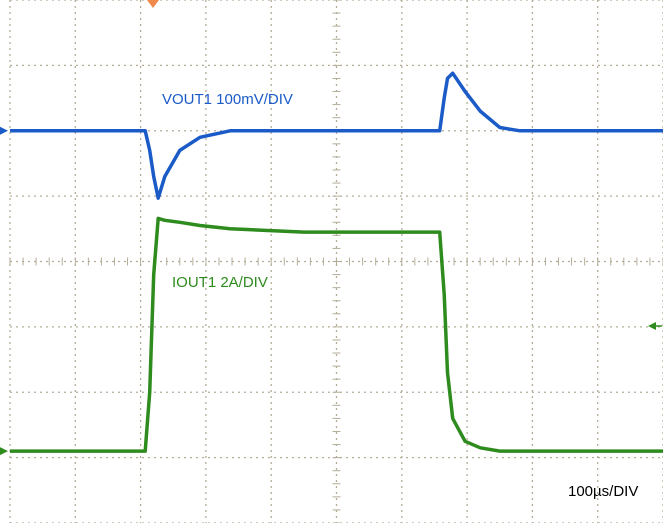 This screenshot has width=663, height=523. What do you see at coordinates (220, 282) in the screenshot?
I see `trace-label: IOUT1 2A/DIV` at bounding box center [220, 282].